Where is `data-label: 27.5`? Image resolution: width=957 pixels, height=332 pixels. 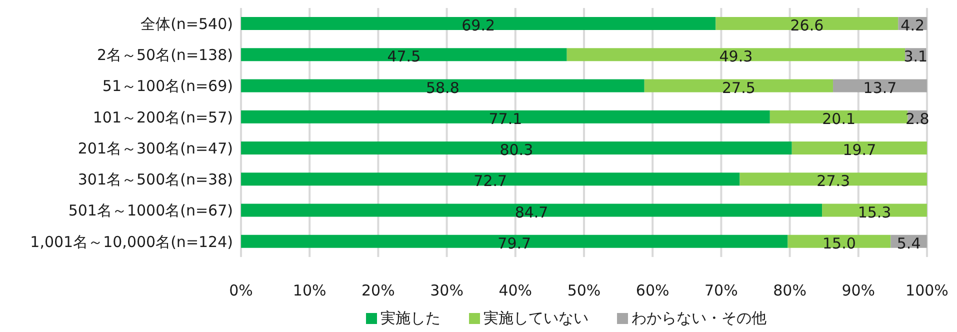 data-label: 27.5 is located at coordinates (739, 87).